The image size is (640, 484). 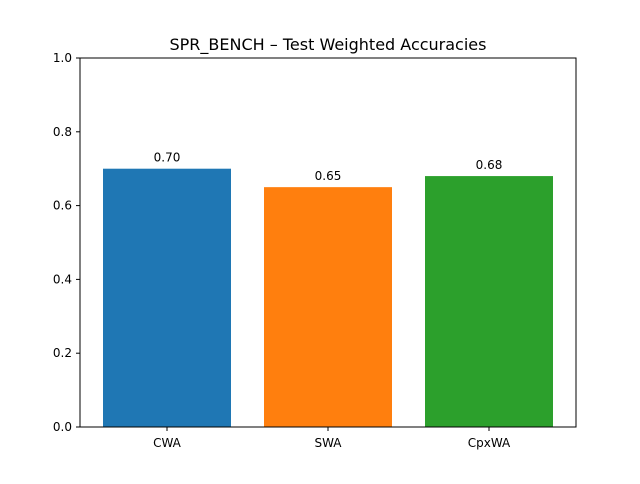 What do you see at coordinates (62, 427) in the screenshot?
I see `y-tick-label: 0.0` at bounding box center [62, 427].